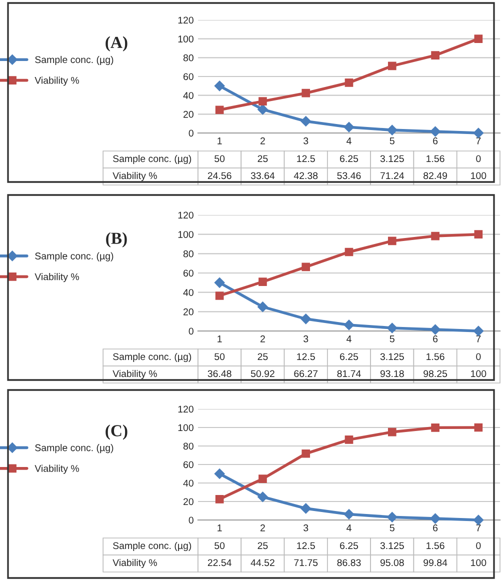 This screenshot has height=583, width=504. I want to click on data-label: 22.54, so click(220, 562).